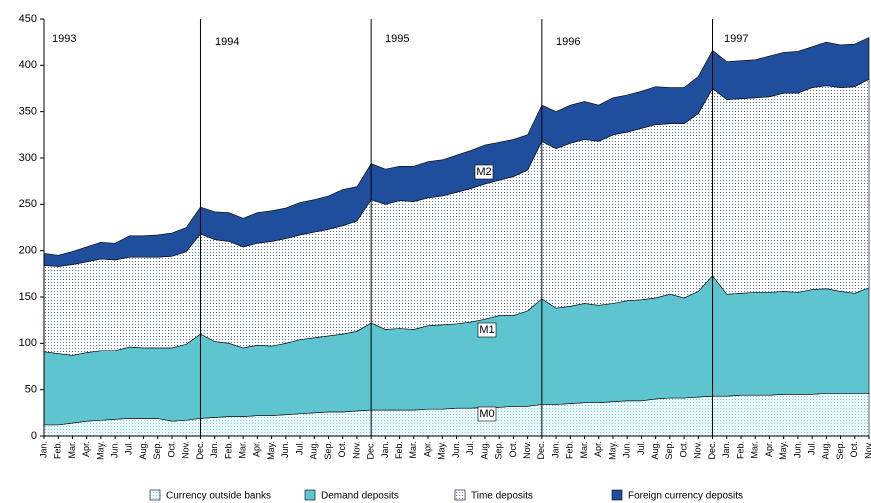 The height and width of the screenshot is (503, 871). What do you see at coordinates (227, 42) in the screenshot?
I see `year-label: 1994` at bounding box center [227, 42].